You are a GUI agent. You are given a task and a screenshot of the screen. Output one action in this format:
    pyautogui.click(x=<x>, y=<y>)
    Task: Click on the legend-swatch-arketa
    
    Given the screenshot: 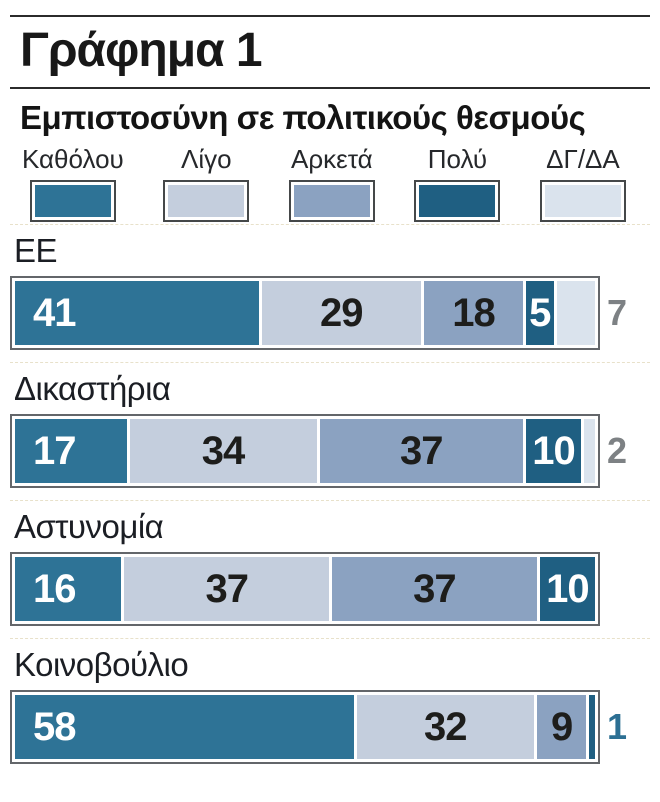 What is the action you would take?
    pyautogui.click(x=331, y=200)
    